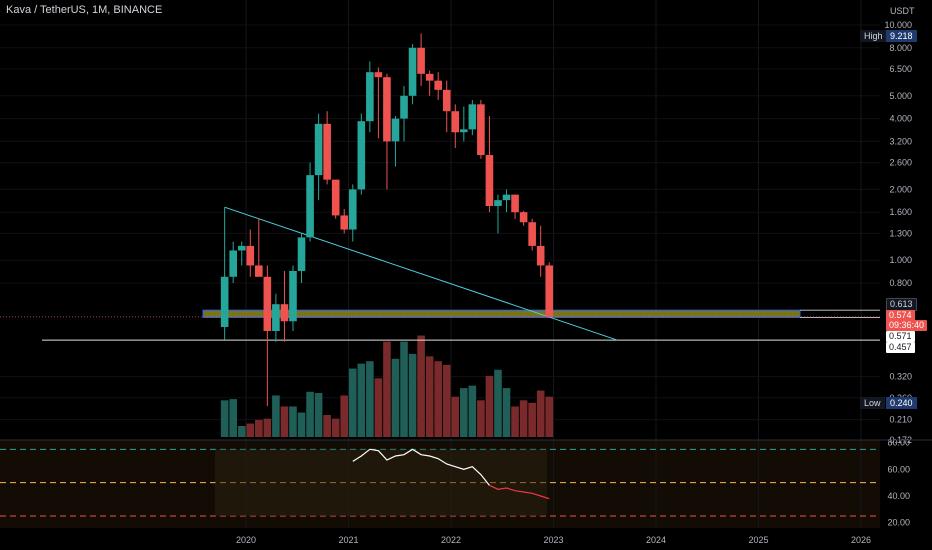 The height and width of the screenshot is (550, 932). I want to click on low-value: 0.240, so click(901, 403).